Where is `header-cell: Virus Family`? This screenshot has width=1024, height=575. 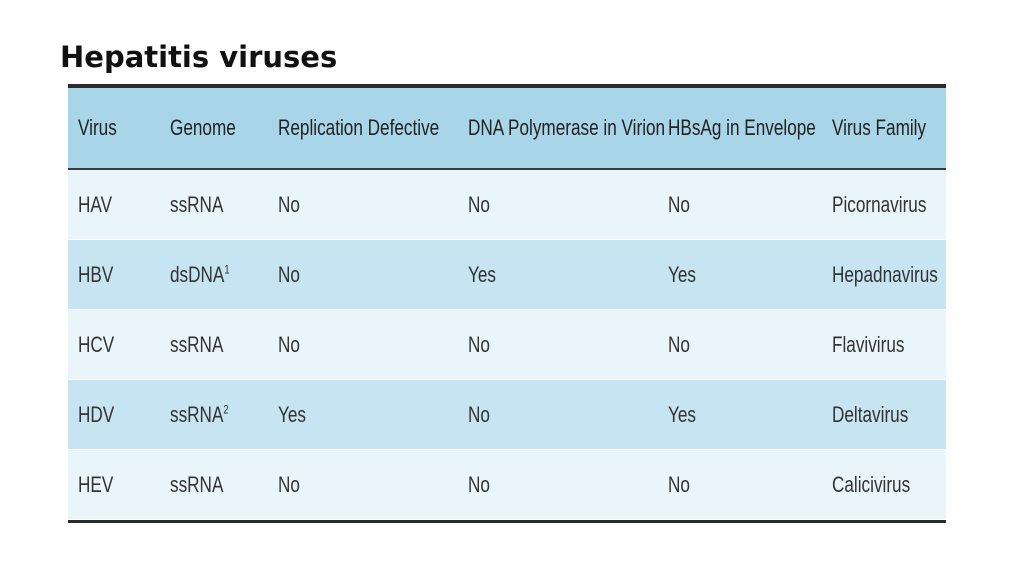 header-cell: Virus Family is located at coordinates (879, 127).